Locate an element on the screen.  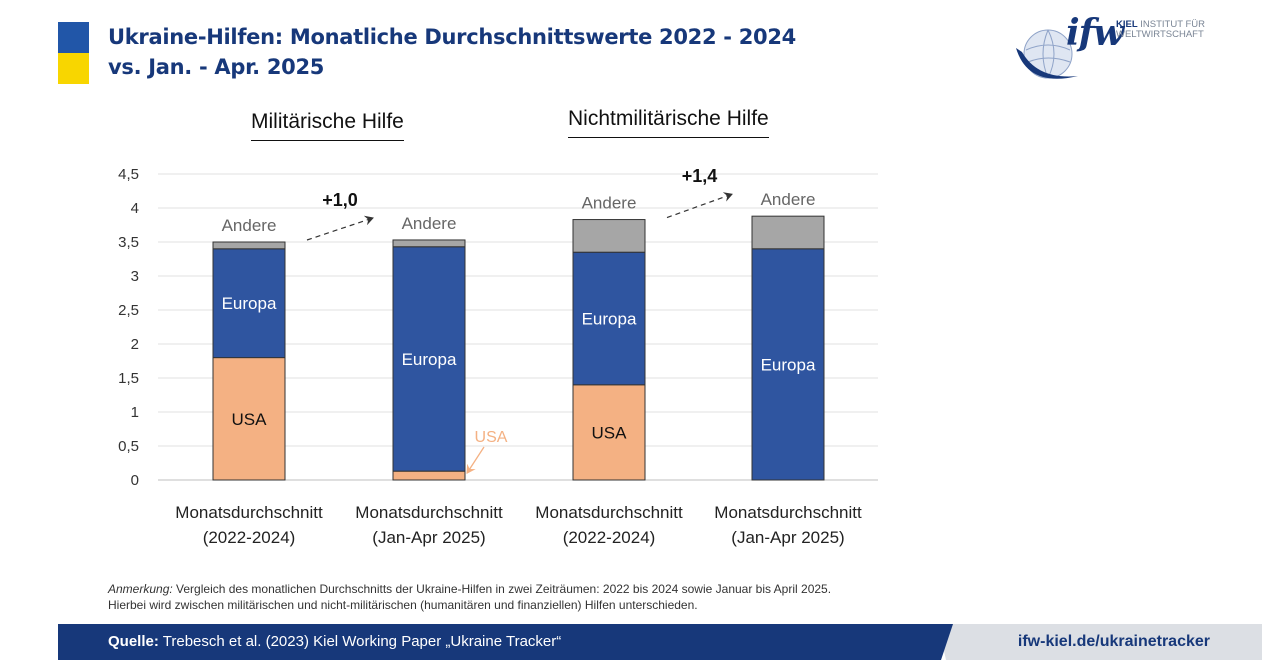
source-label: Quelle: is located at coordinates (133, 641).